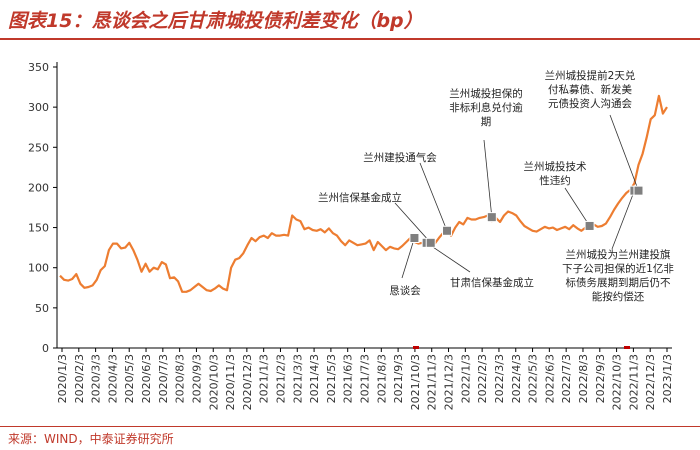  Describe the element at coordinates (516, 378) in the screenshot. I see `x-tick-label: 2022/4/3` at that location.